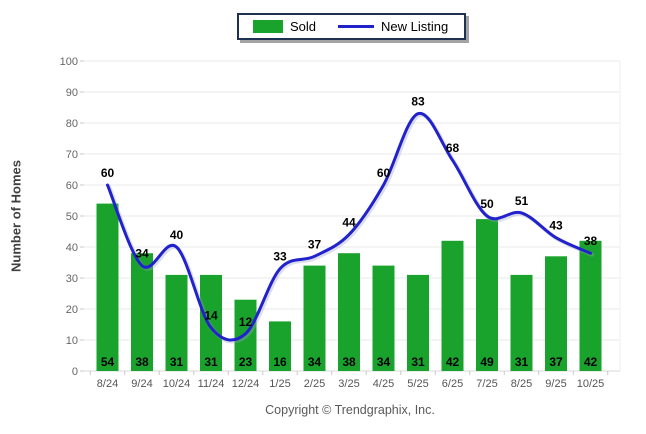 This screenshot has height=434, width=646. I want to click on new-listing-value-label: 50, so click(487, 204).